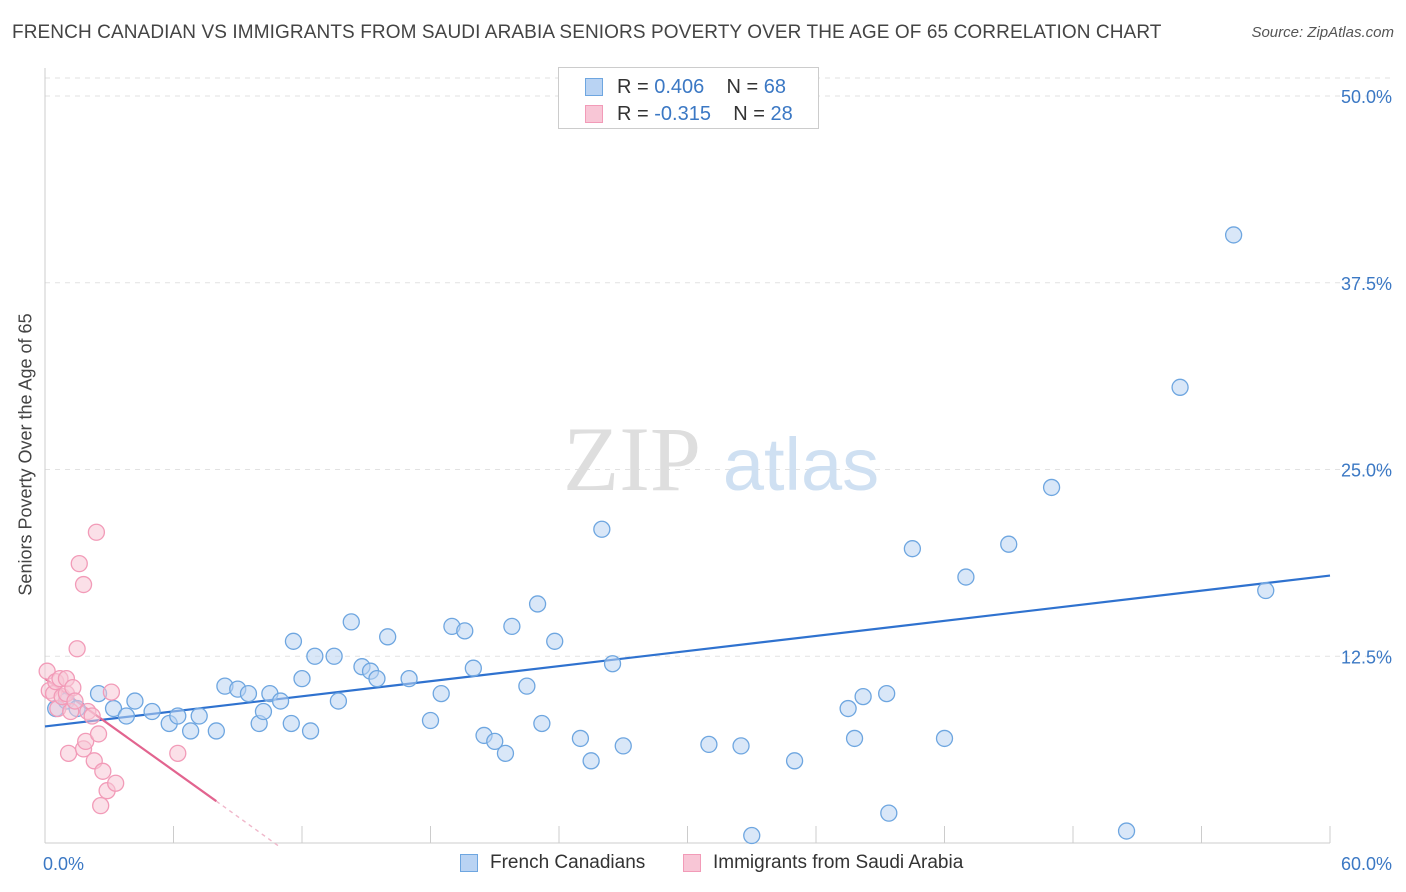 This screenshot has width=1406, height=892. I want to click on watermark-atlas: atlas, so click(801, 464).